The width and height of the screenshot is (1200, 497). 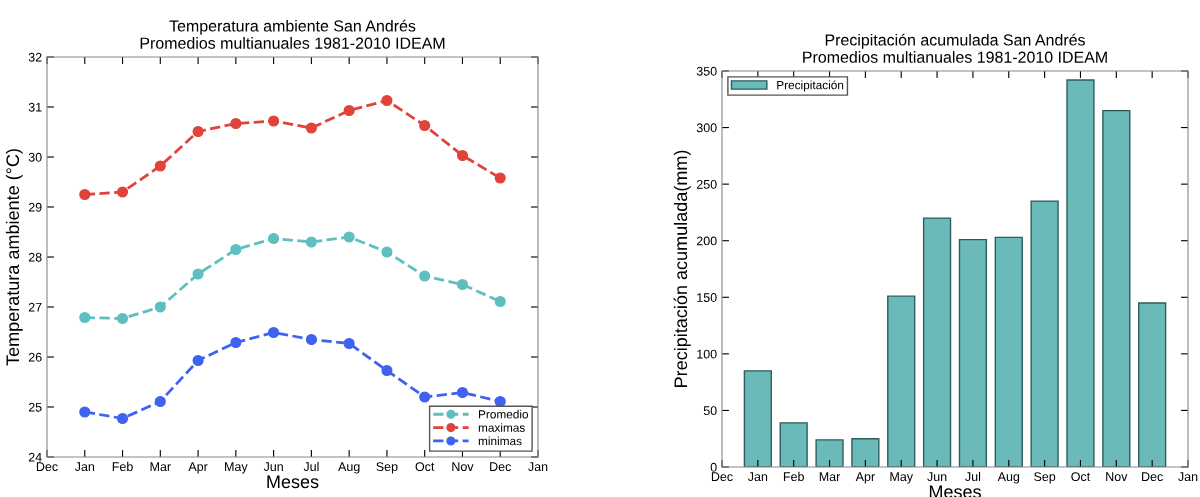 What do you see at coordinates (504, 414) in the screenshot?
I see `legend-label: Promedio` at bounding box center [504, 414].